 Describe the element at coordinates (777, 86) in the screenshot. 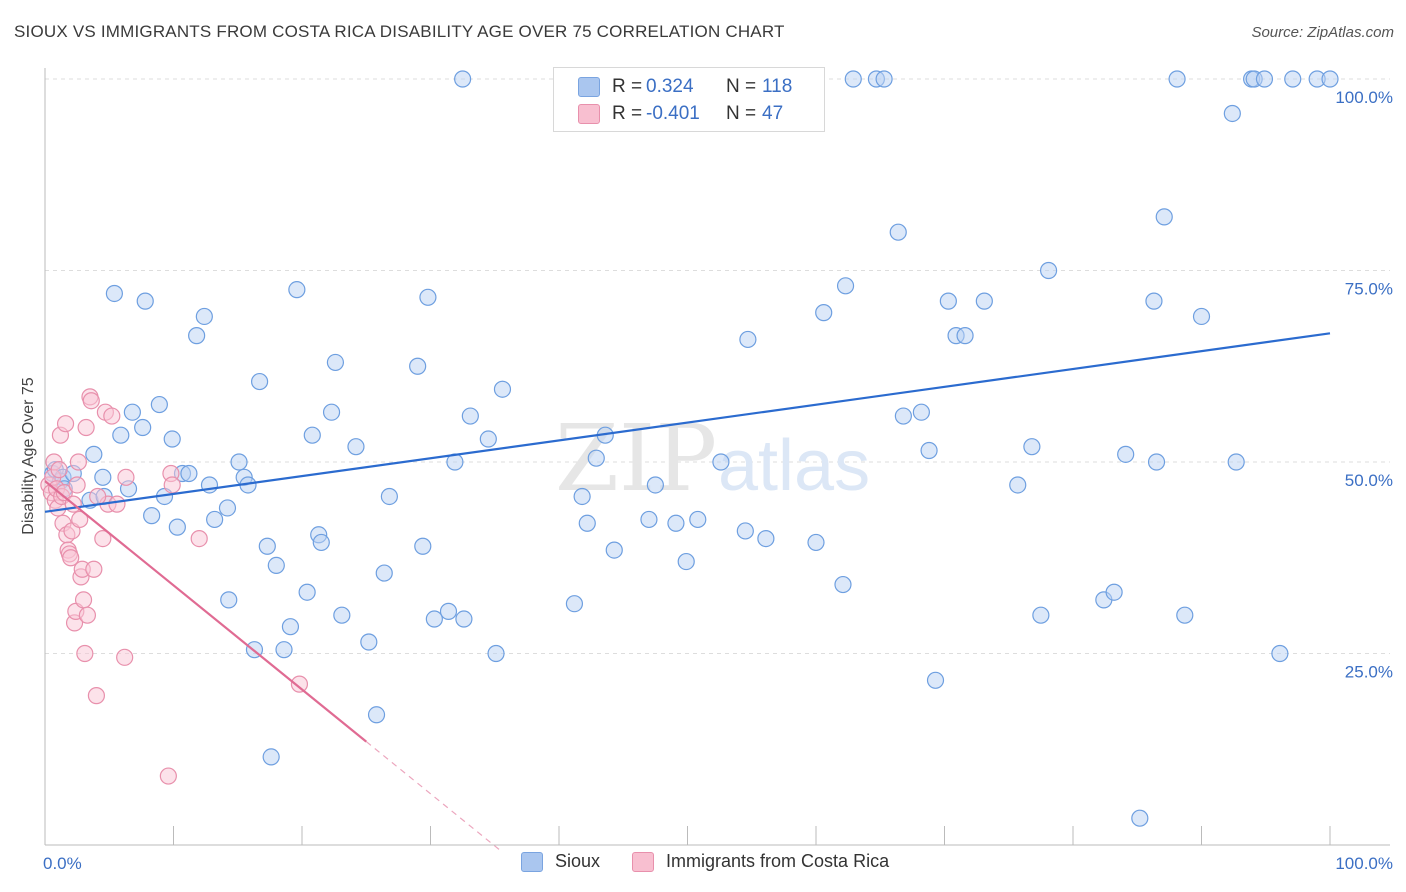

I see `legend-n-value: 118` at that location.